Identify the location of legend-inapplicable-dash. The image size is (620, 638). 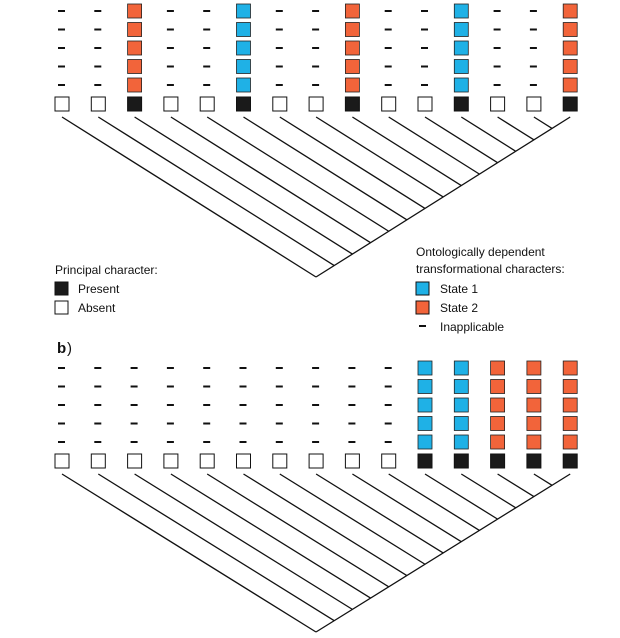
(422, 326).